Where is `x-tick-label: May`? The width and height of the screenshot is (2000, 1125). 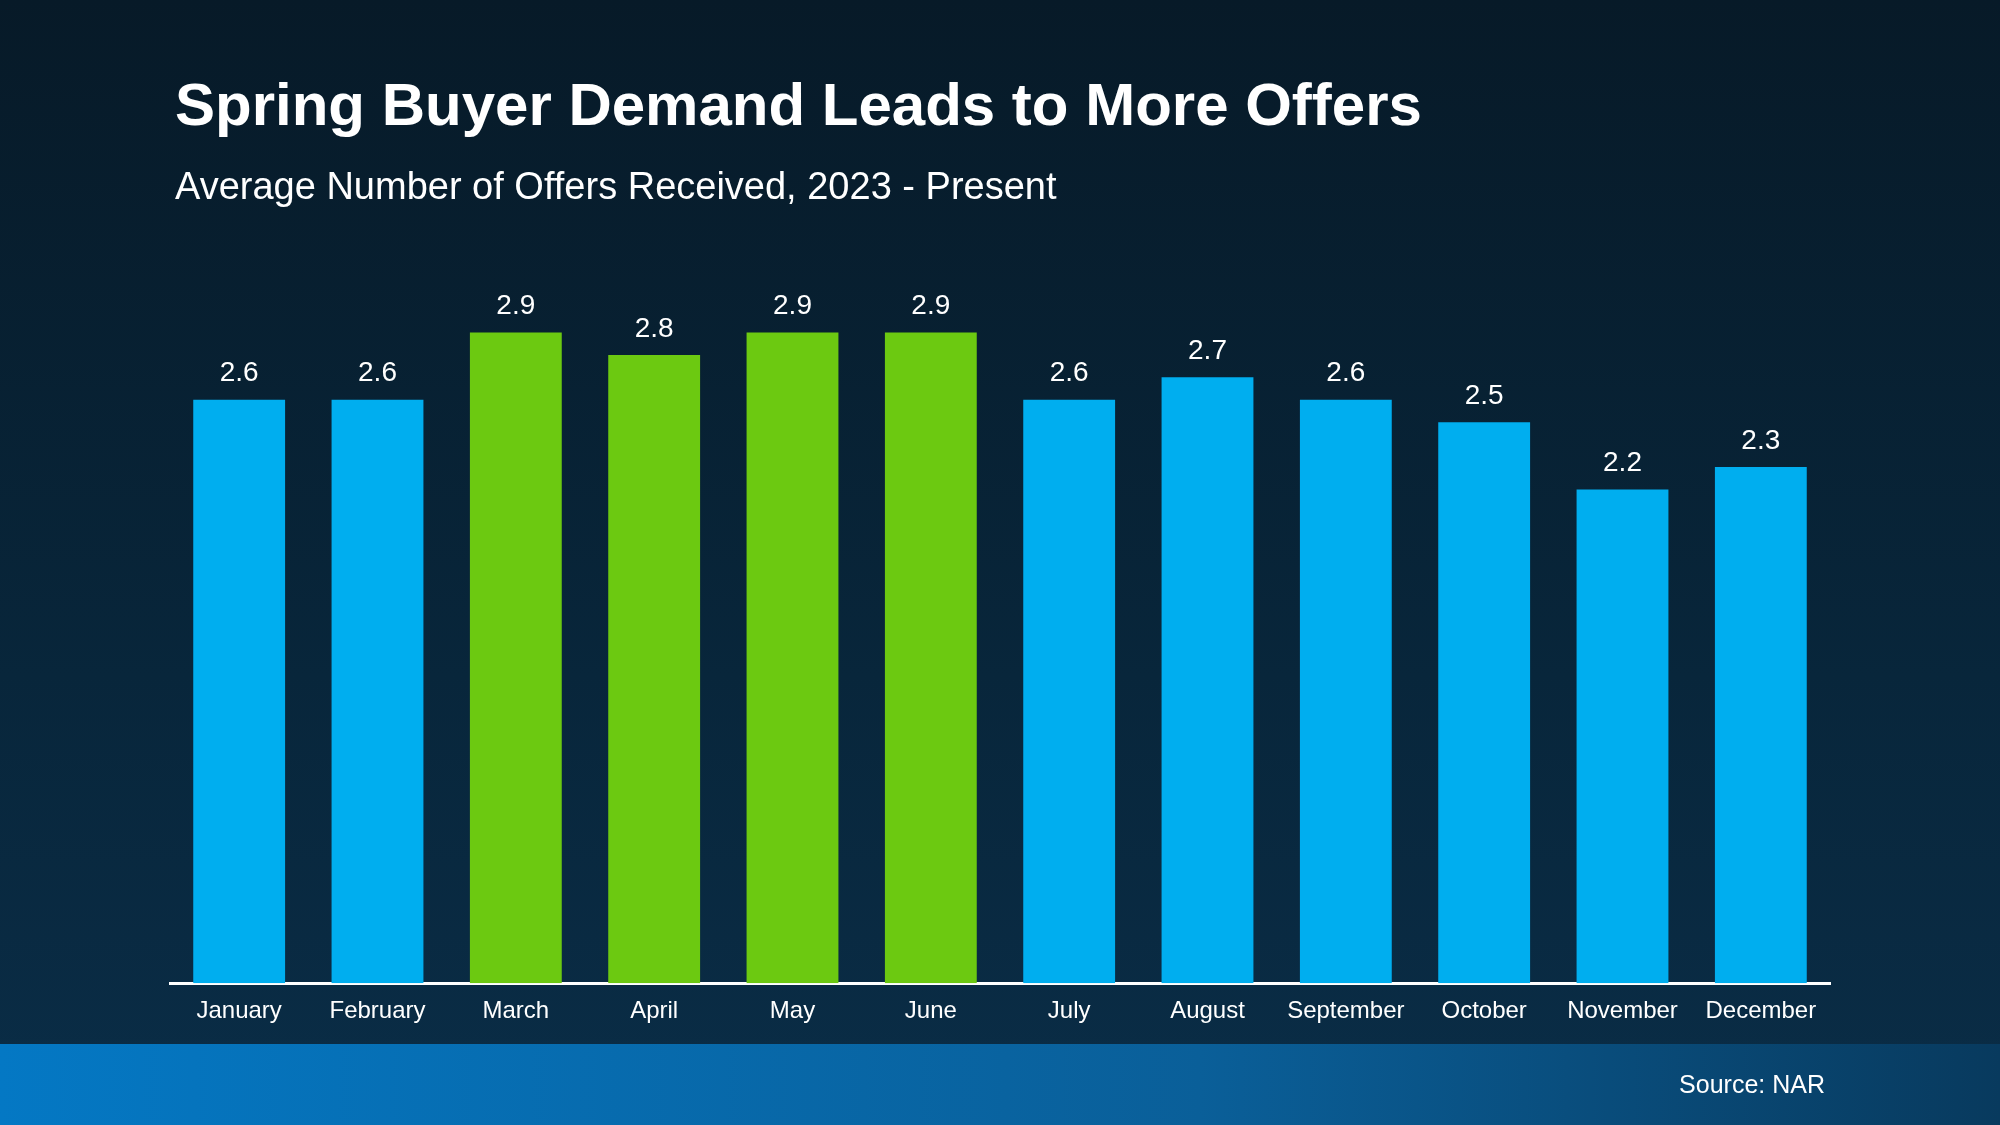
x-tick-label: May is located at coordinates (792, 1010).